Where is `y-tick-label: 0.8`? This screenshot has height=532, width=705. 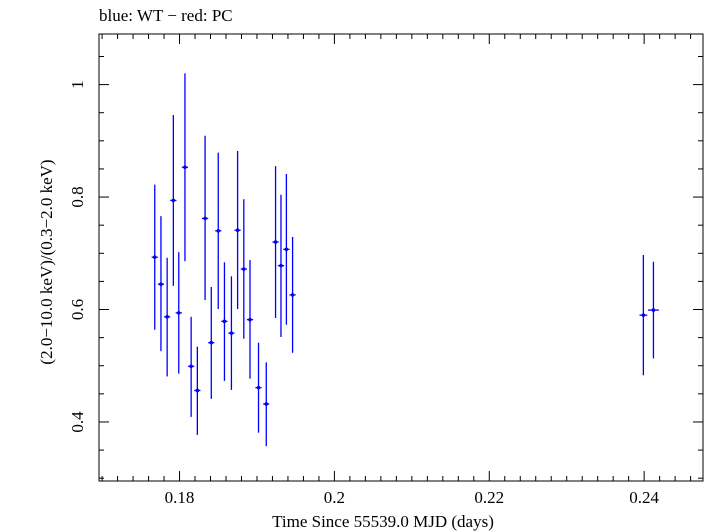 y-tick-label: 0.8 is located at coordinates (77, 196).